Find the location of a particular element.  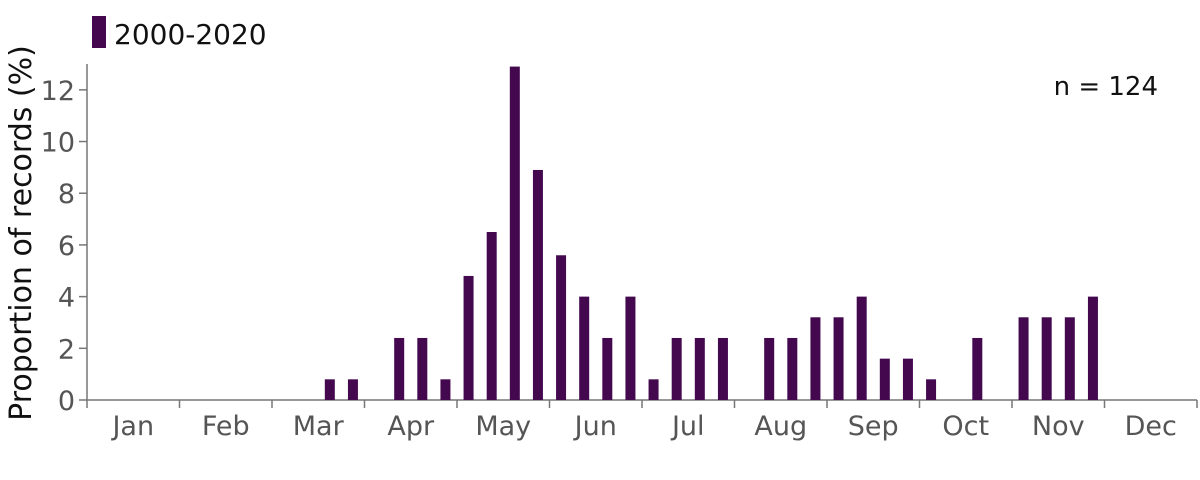

x-tick-label: Feb is located at coordinates (226, 426).